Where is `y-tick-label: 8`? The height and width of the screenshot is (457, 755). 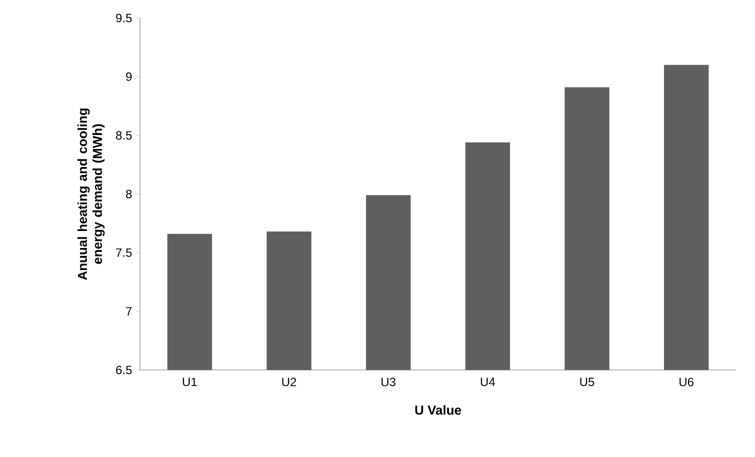 y-tick-label: 8 is located at coordinates (129, 194).